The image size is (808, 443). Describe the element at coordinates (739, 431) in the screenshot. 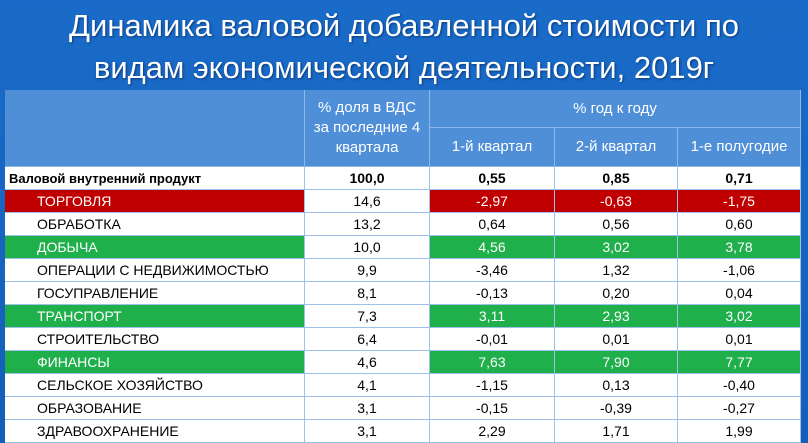

I see `row-value: 1,99` at that location.